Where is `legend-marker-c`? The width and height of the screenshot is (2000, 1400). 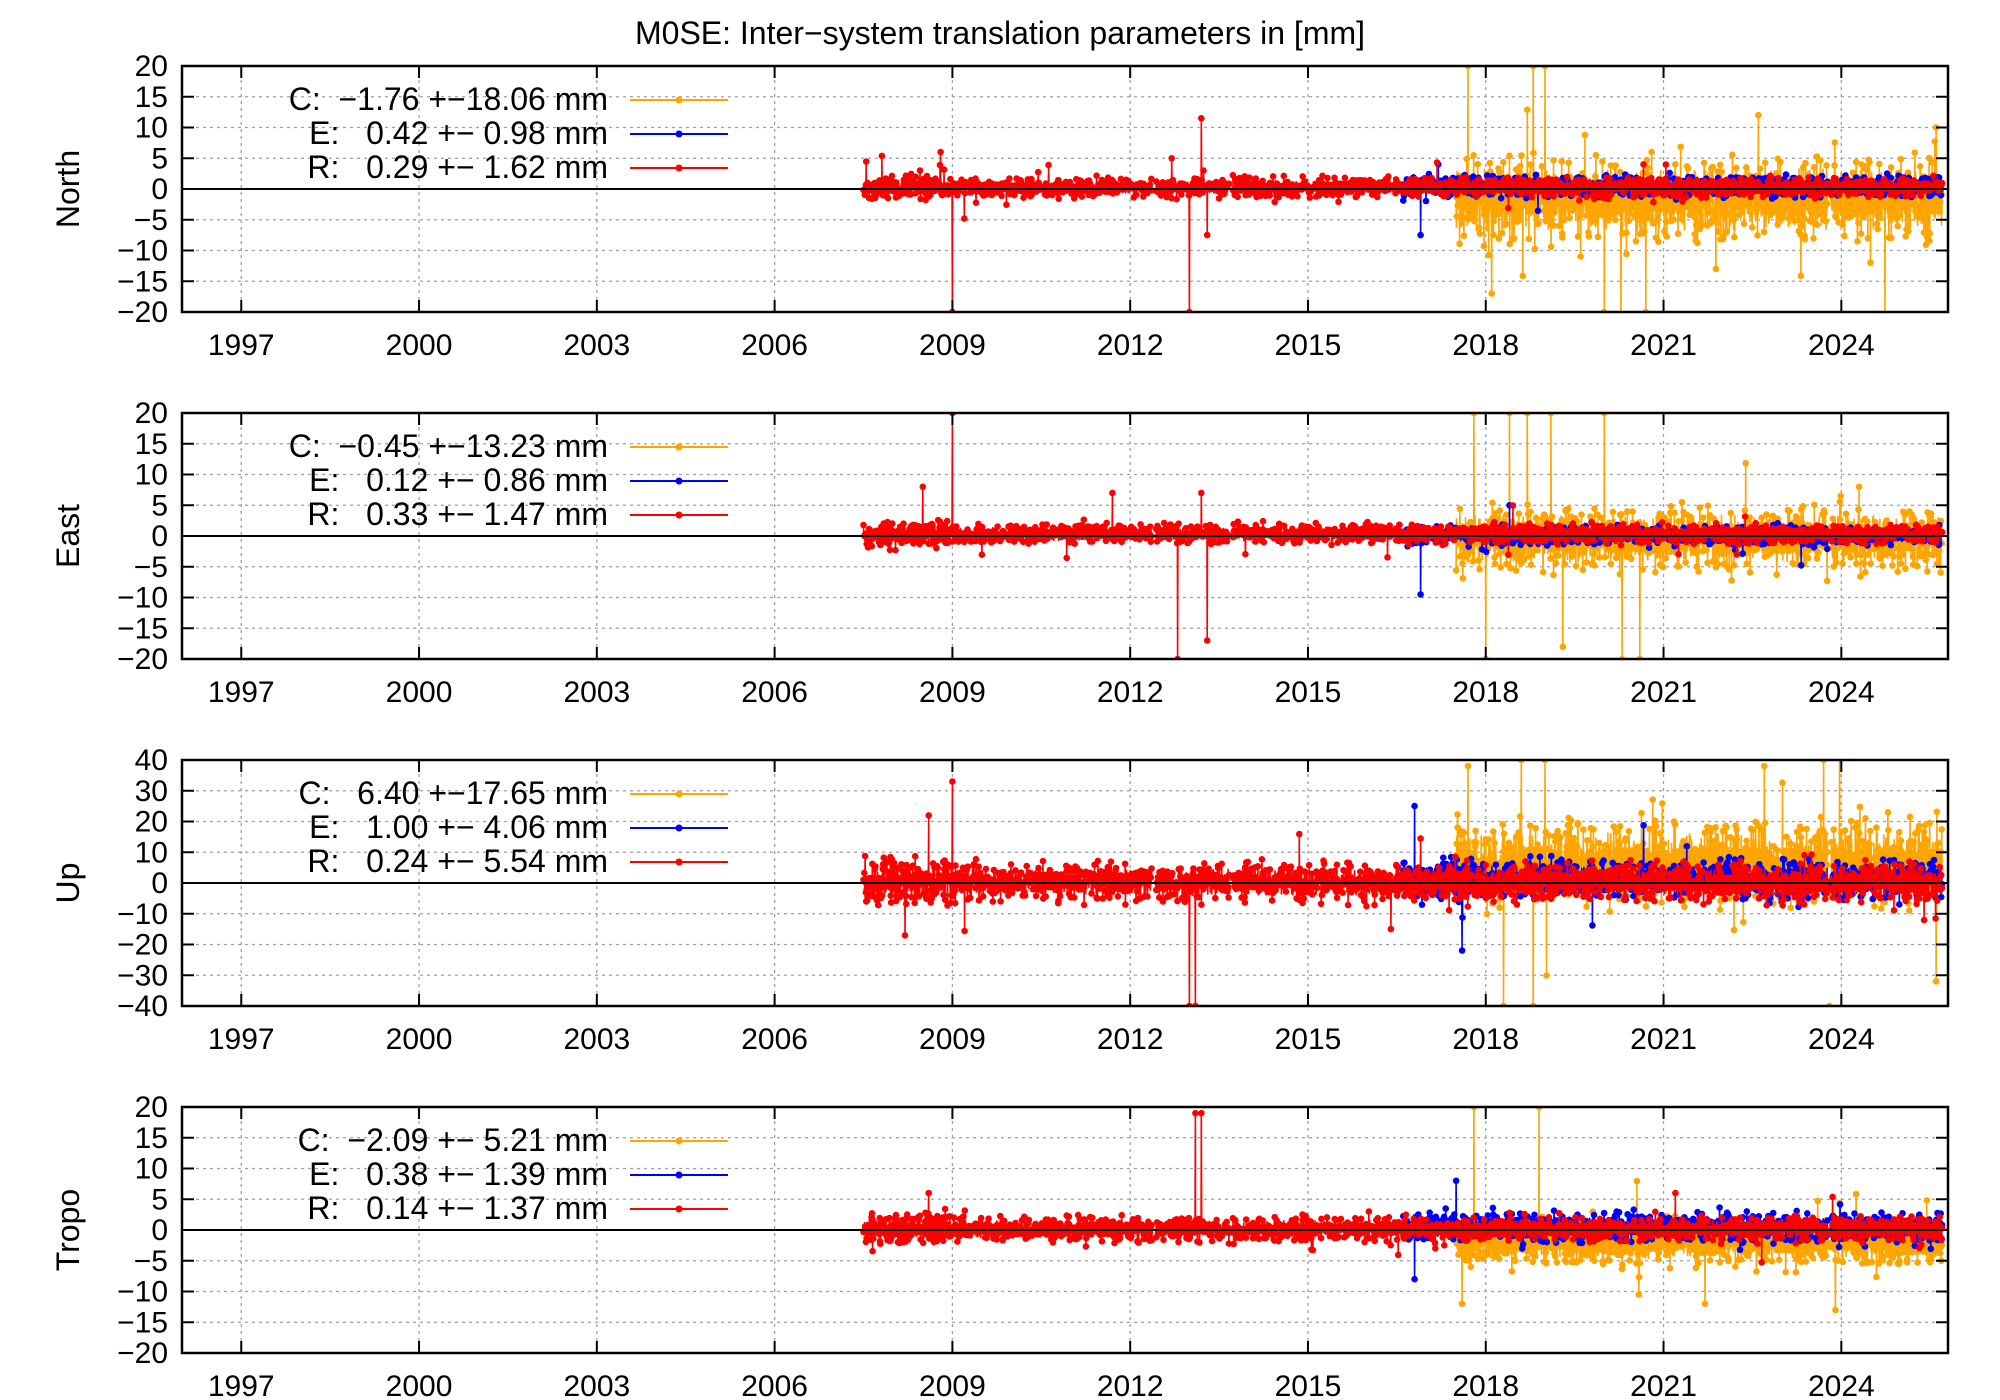 legend-marker-c is located at coordinates (679, 100).